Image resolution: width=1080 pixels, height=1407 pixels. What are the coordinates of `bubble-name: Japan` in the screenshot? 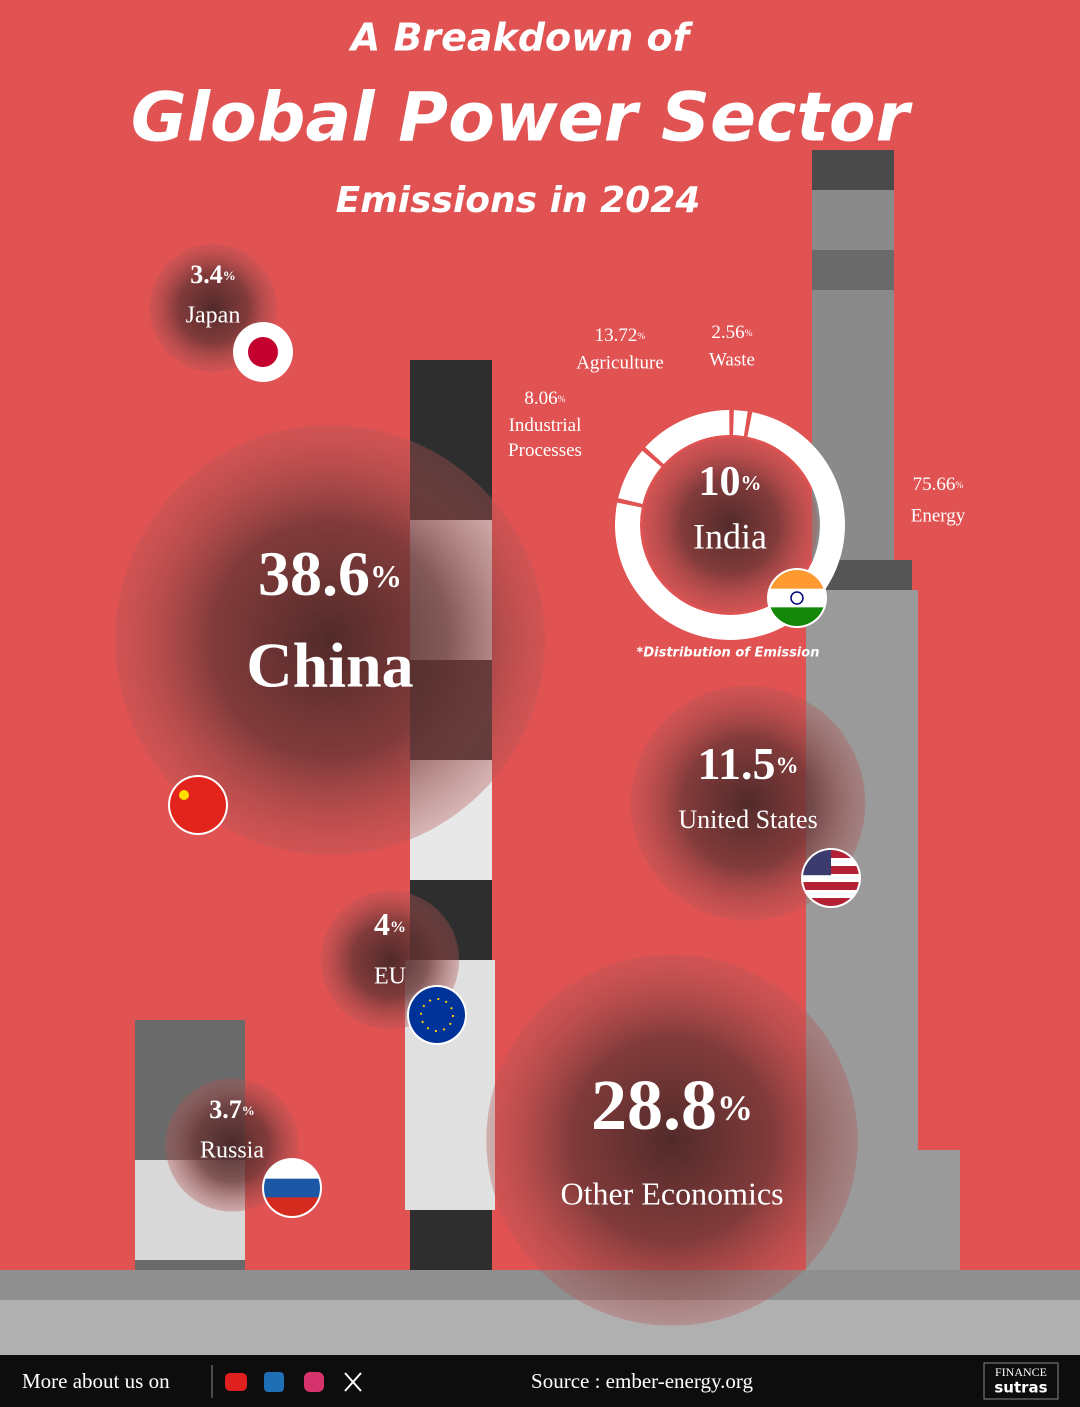 It's located at (213, 316).